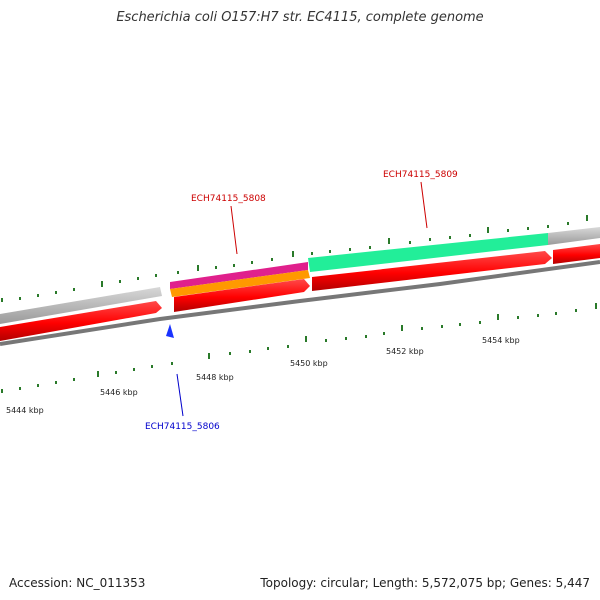 Image resolution: width=600 pixels, height=600 pixels. What do you see at coordinates (501, 340) in the screenshot?
I see `kbp-label-5454: 5454 kbp` at bounding box center [501, 340].